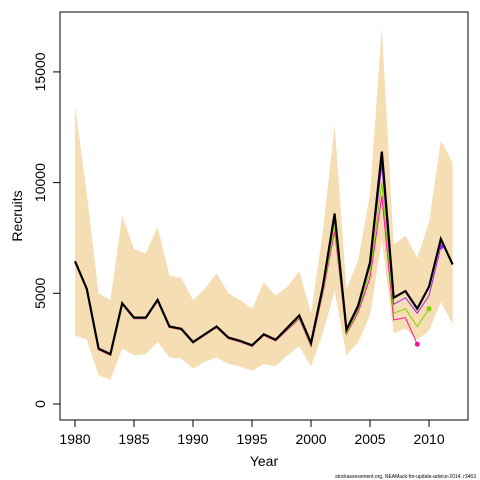 The image size is (480, 480). I want to click on y-tick-label: 10000, so click(40, 182).